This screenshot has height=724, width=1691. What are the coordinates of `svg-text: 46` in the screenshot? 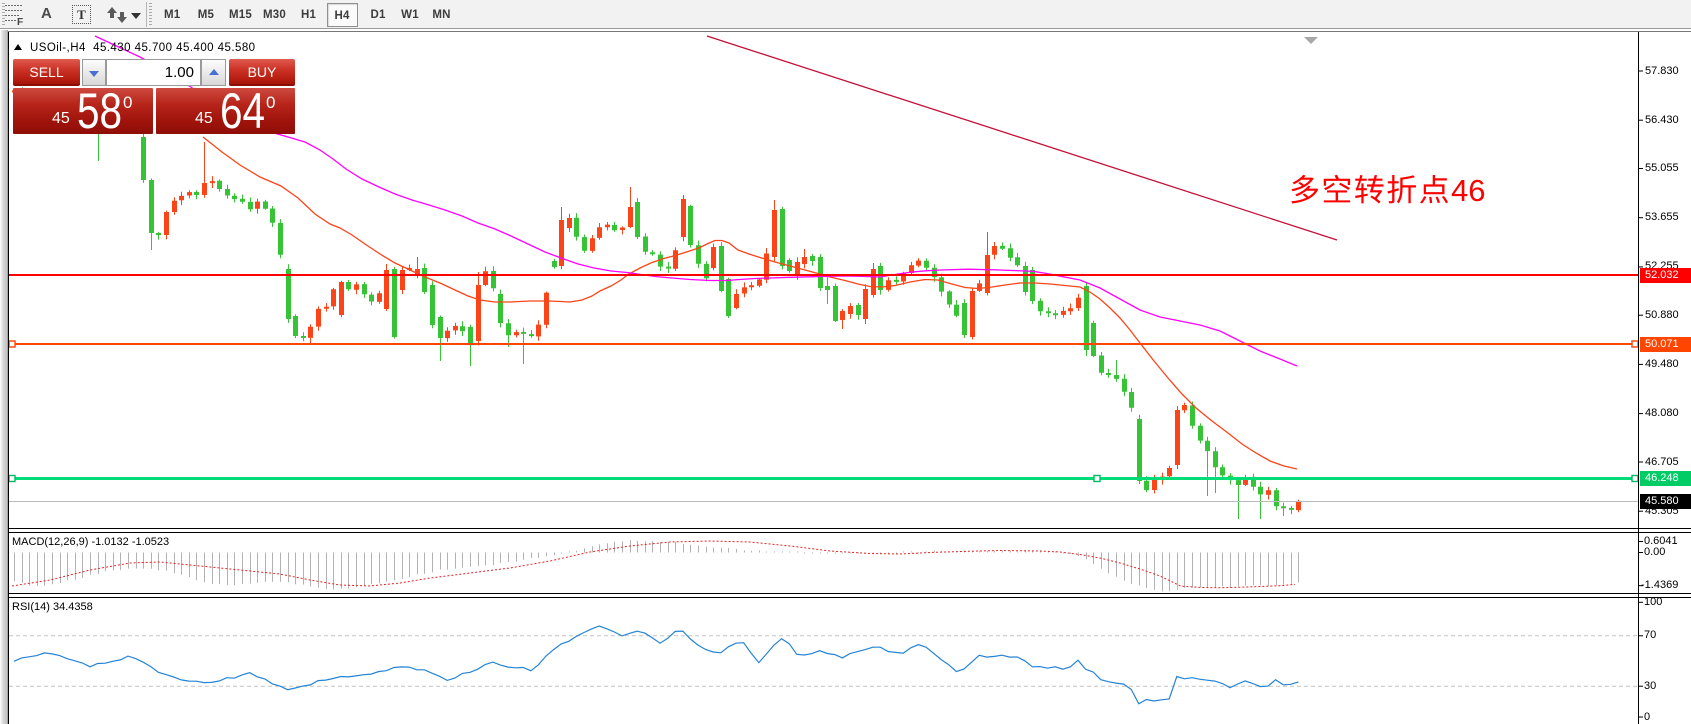 It's located at (1468, 190).